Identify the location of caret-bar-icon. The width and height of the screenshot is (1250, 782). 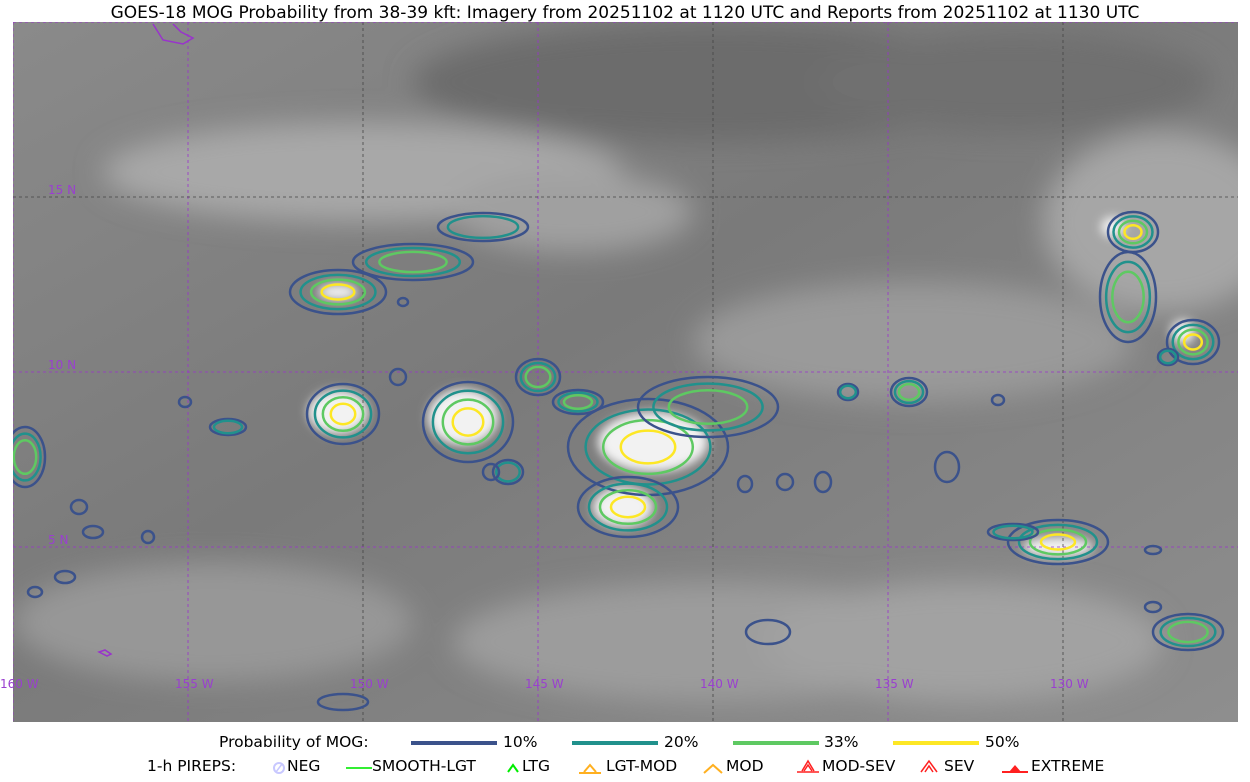
(590, 768).